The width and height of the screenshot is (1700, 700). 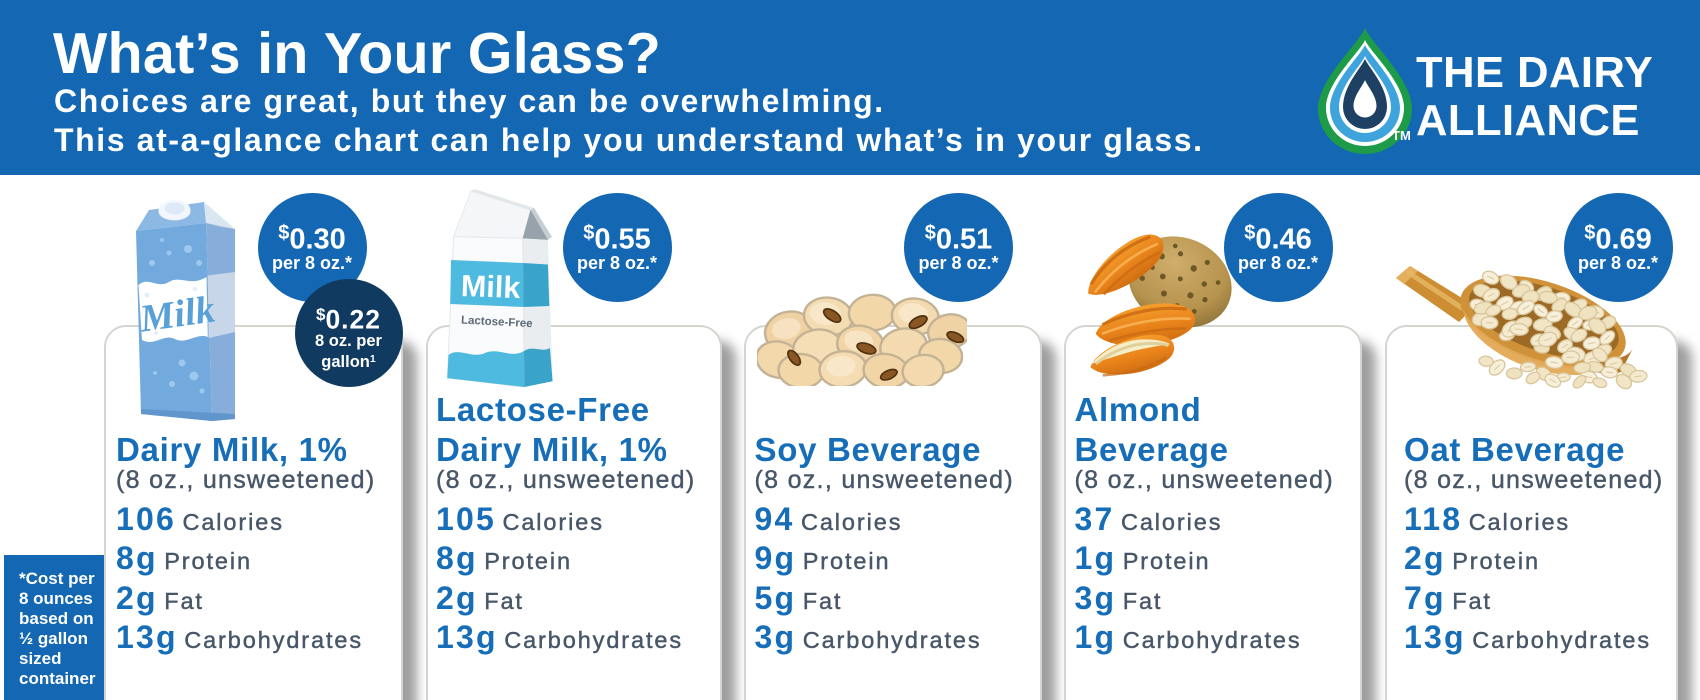 I want to click on svg-text: Lactose-Free, so click(x=497, y=322).